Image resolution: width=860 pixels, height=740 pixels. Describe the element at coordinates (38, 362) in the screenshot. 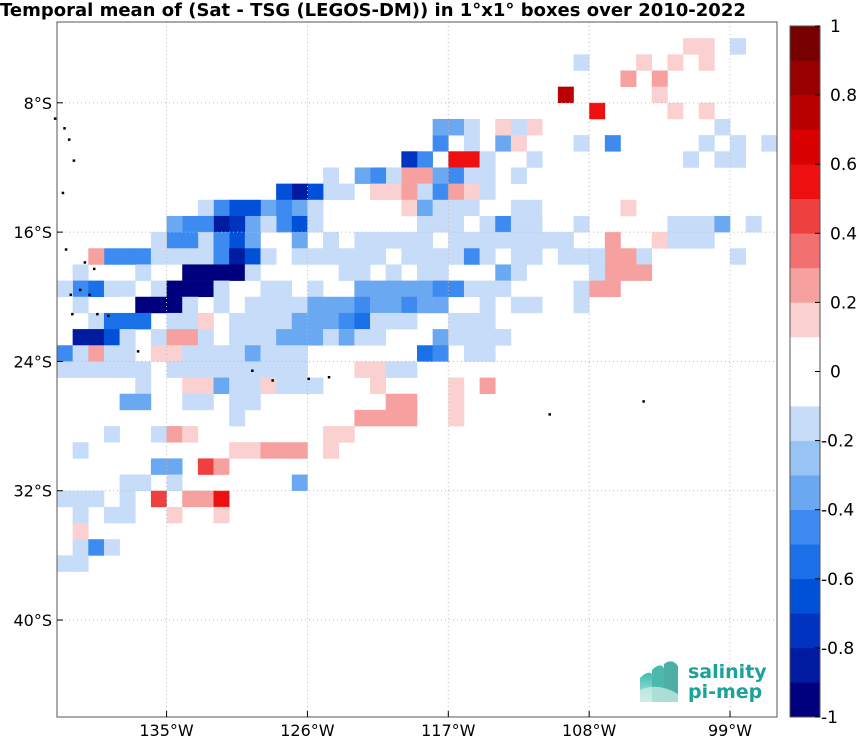

I see `y-axis-ticks: 8°S 16°S 24°S 32°S 40°S` at that location.